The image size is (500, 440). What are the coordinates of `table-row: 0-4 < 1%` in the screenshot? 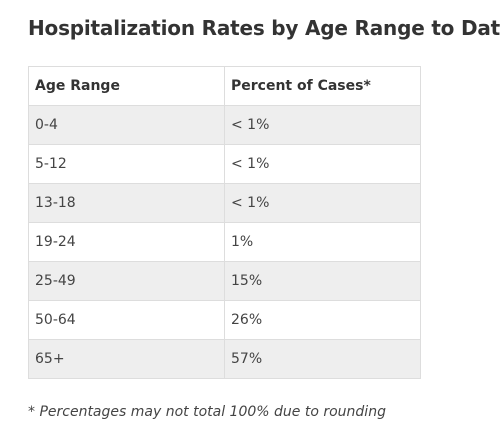 It's located at (224, 125).